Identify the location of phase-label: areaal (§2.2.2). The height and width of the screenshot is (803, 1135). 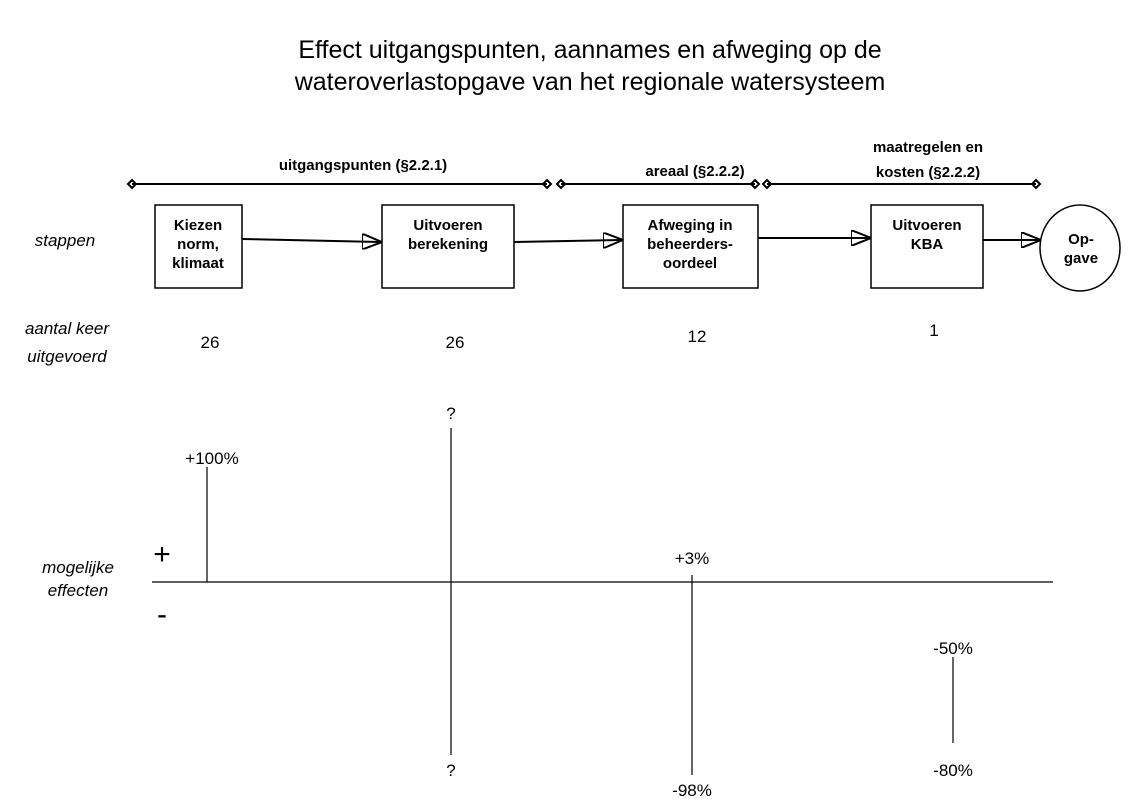
(694, 171).